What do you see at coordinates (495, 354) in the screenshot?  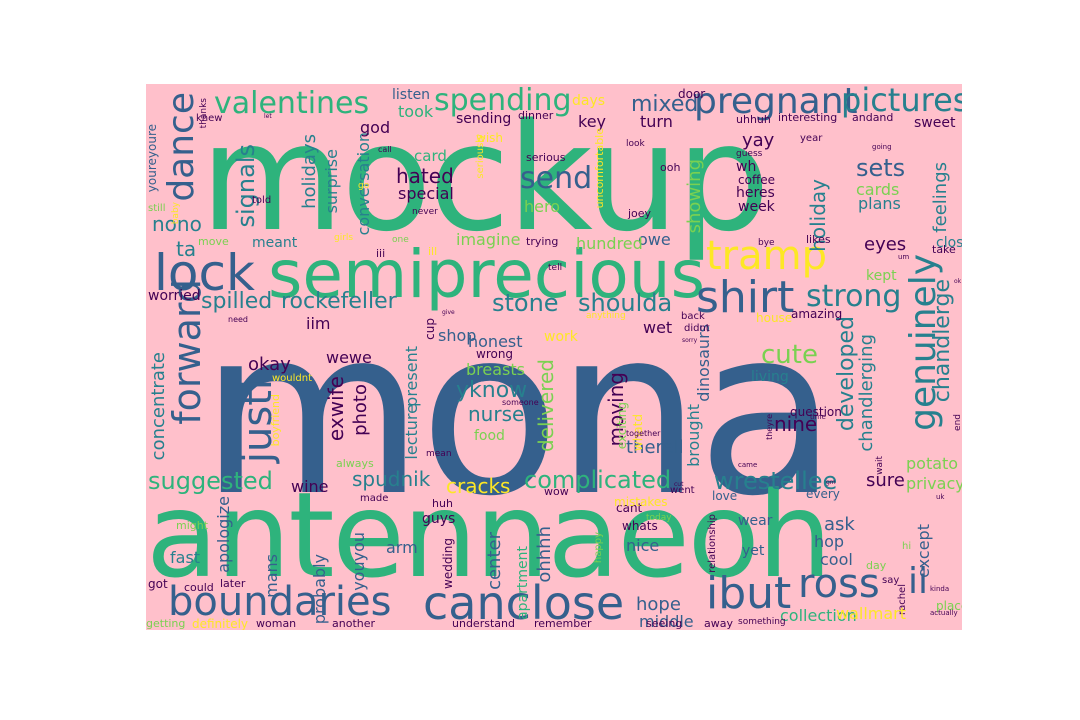 I see `cloud-word: wrong` at bounding box center [495, 354].